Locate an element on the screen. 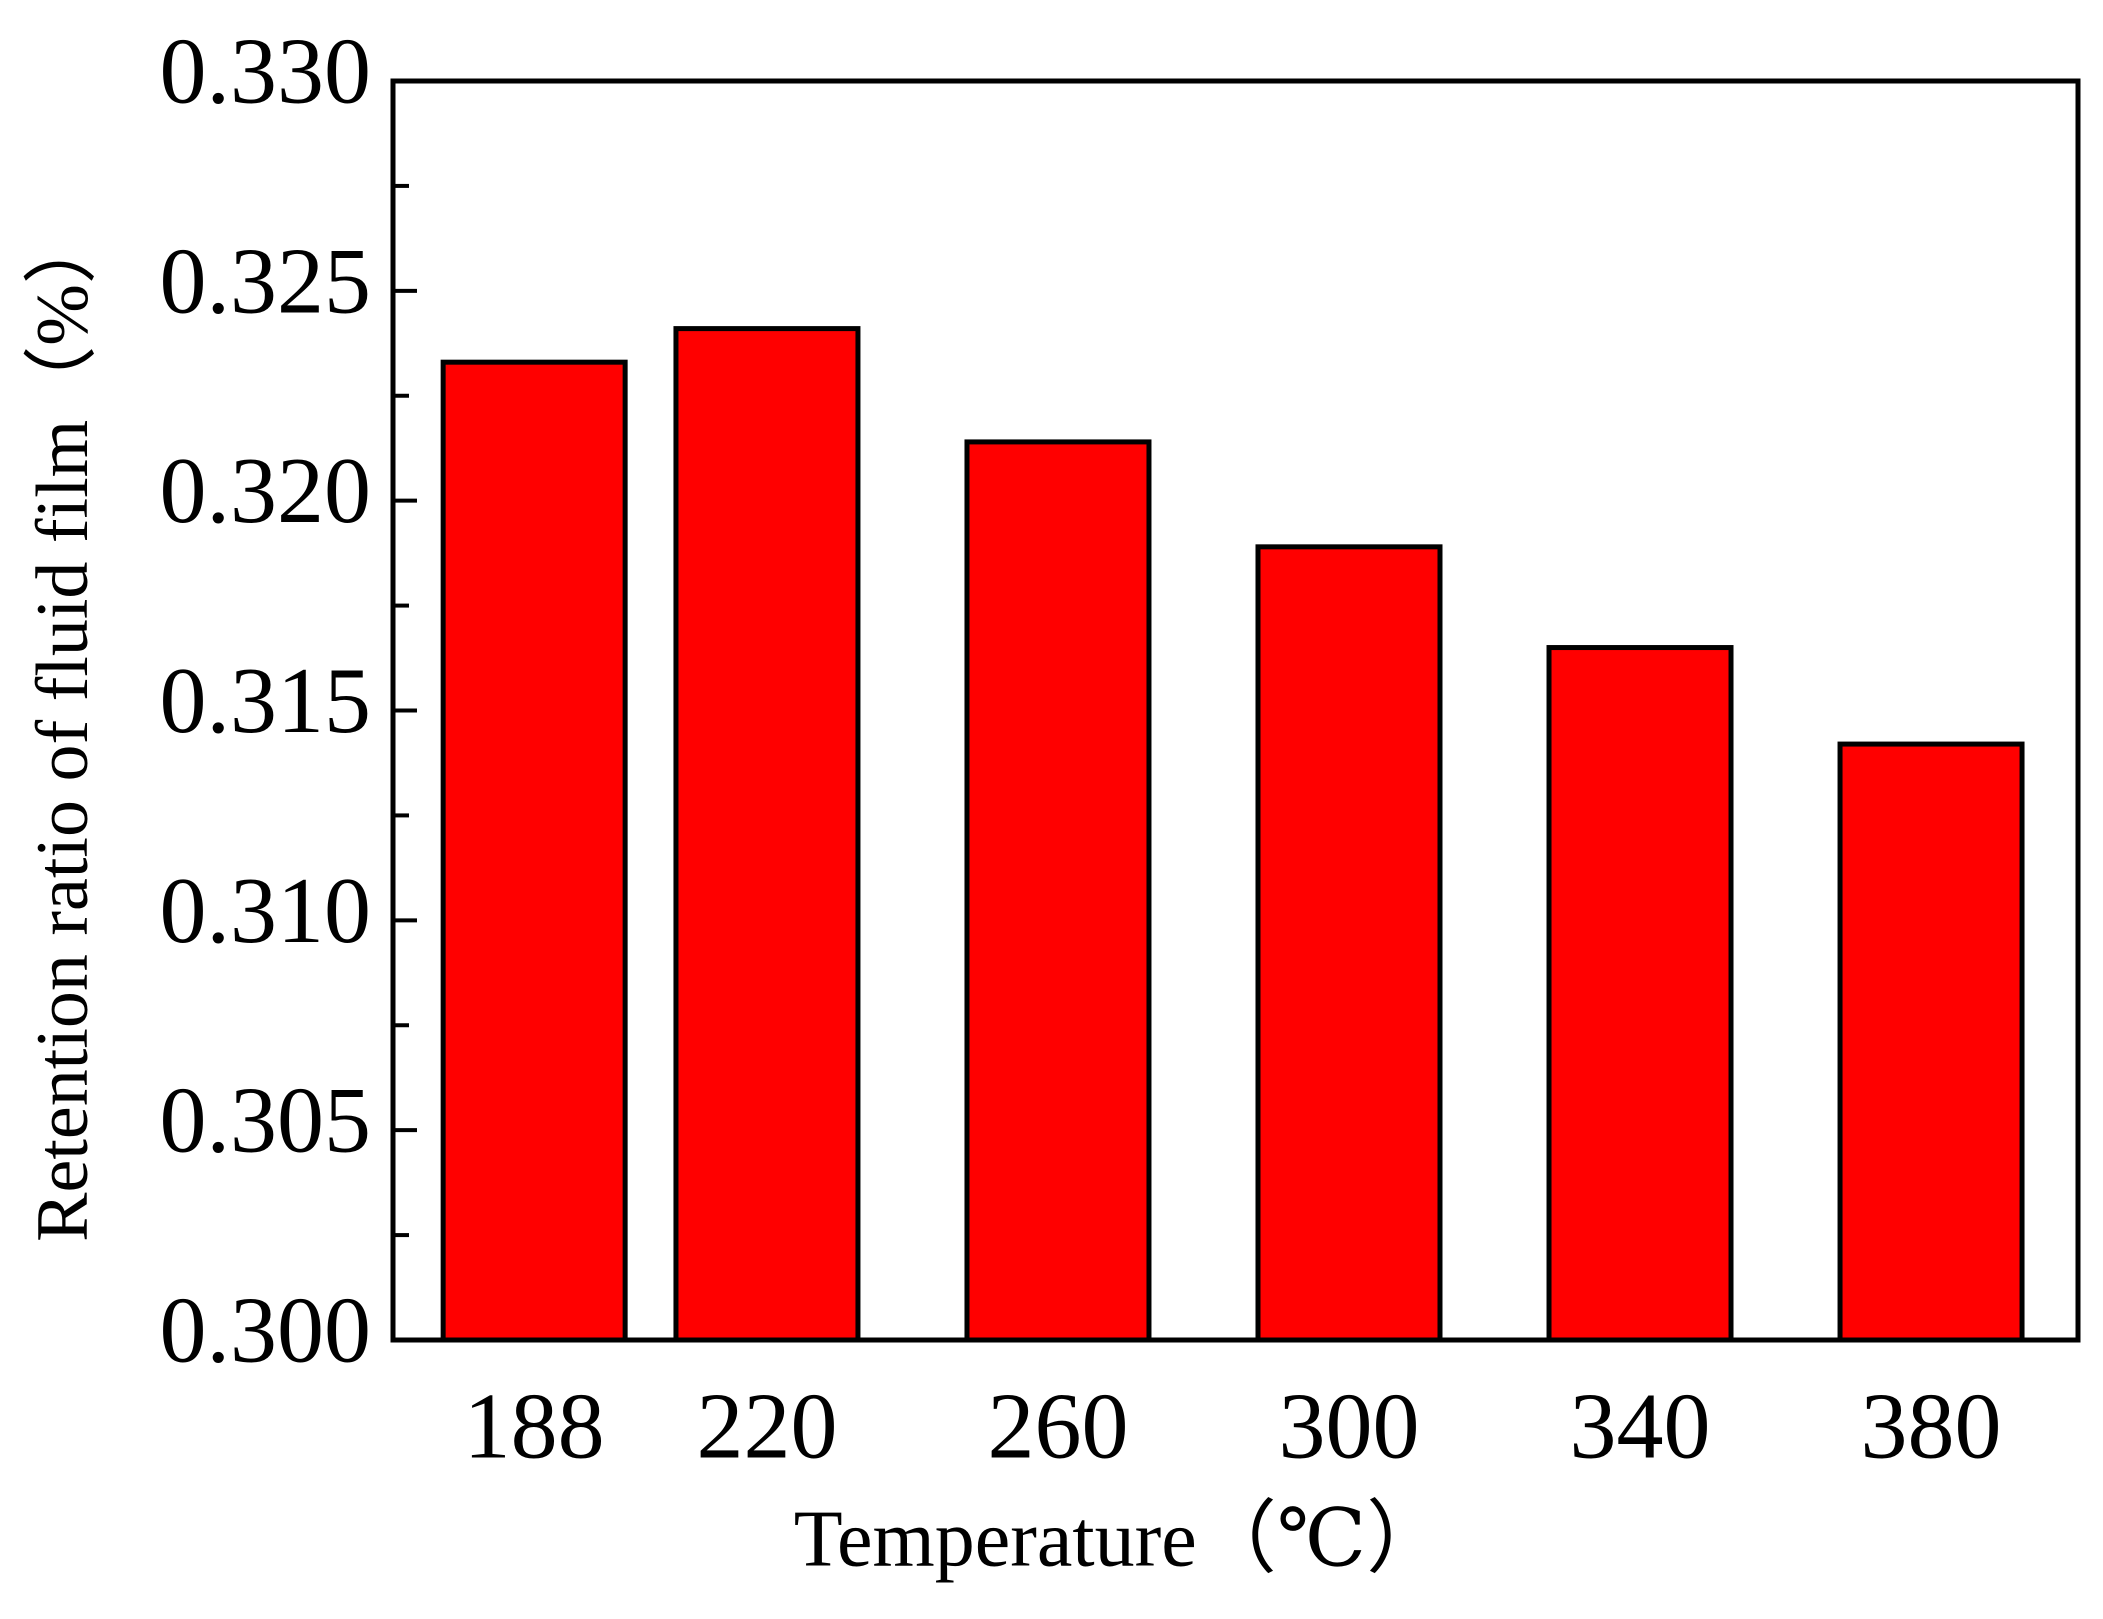 The height and width of the screenshot is (1619, 2103). x-tick-label: 188 is located at coordinates (534, 1427).